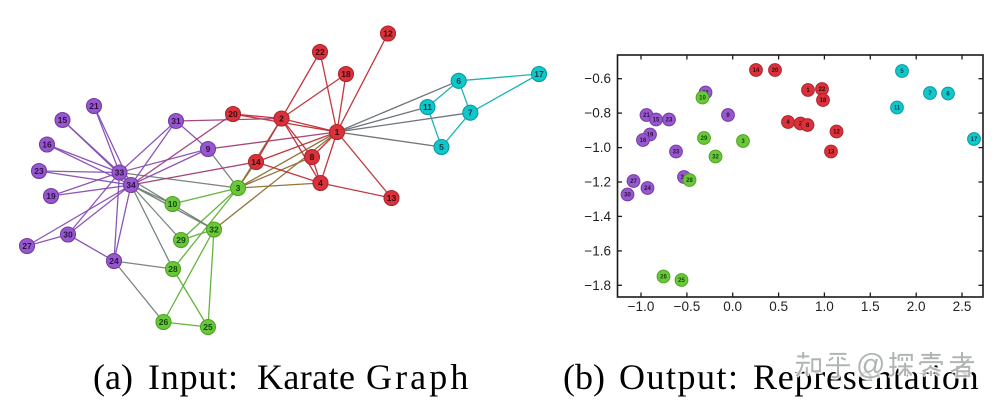  What do you see at coordinates (597, 78) in the screenshot?
I see `svg-text: −0.6` at bounding box center [597, 78].